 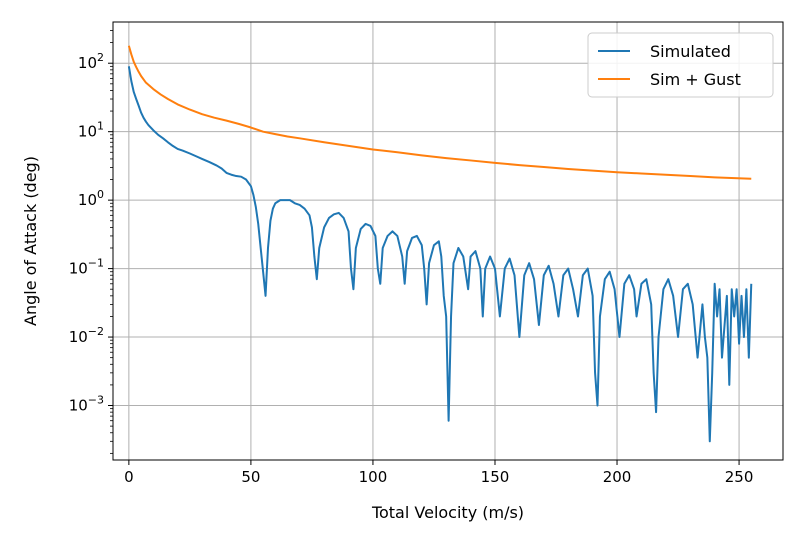 I want to click on y-tick-label: 10¹, so click(x=91, y=130).